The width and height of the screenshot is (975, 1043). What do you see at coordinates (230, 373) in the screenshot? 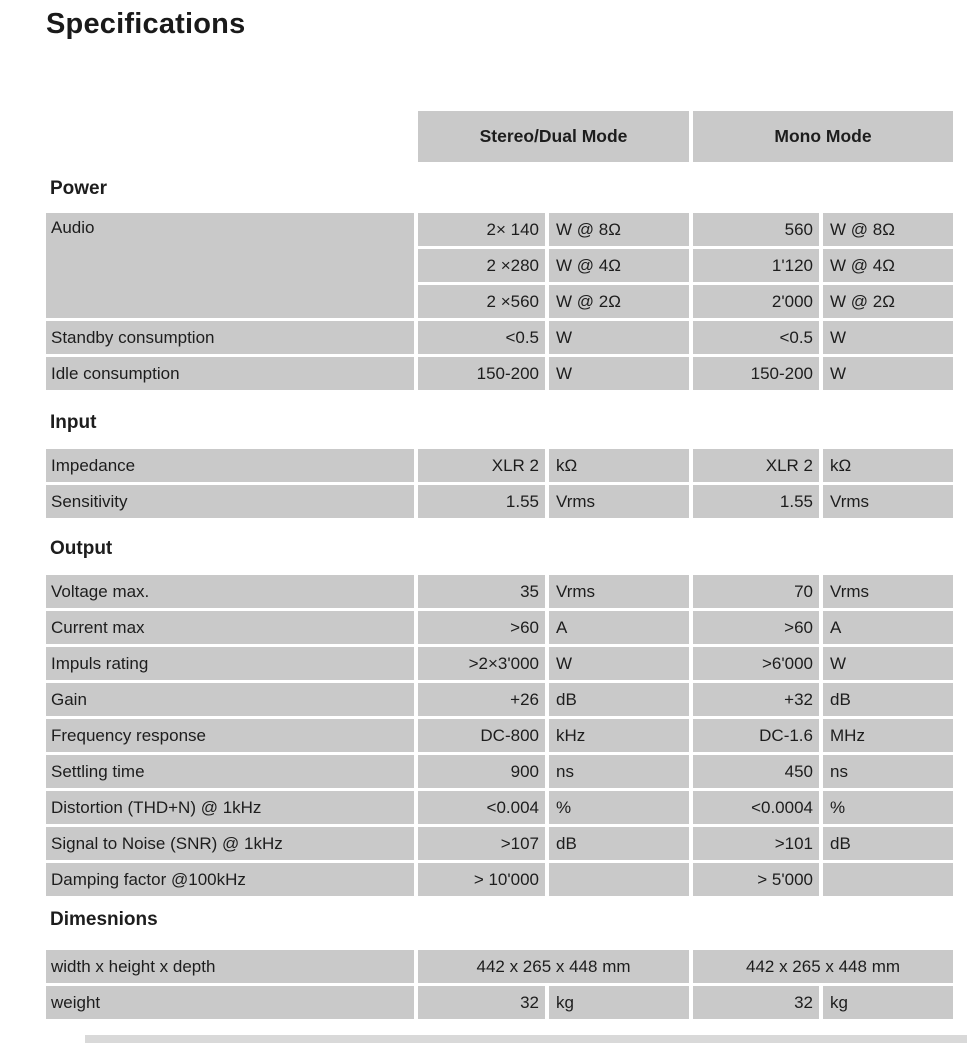
I see `spec-label-cell: Idle consumption` at bounding box center [230, 373].